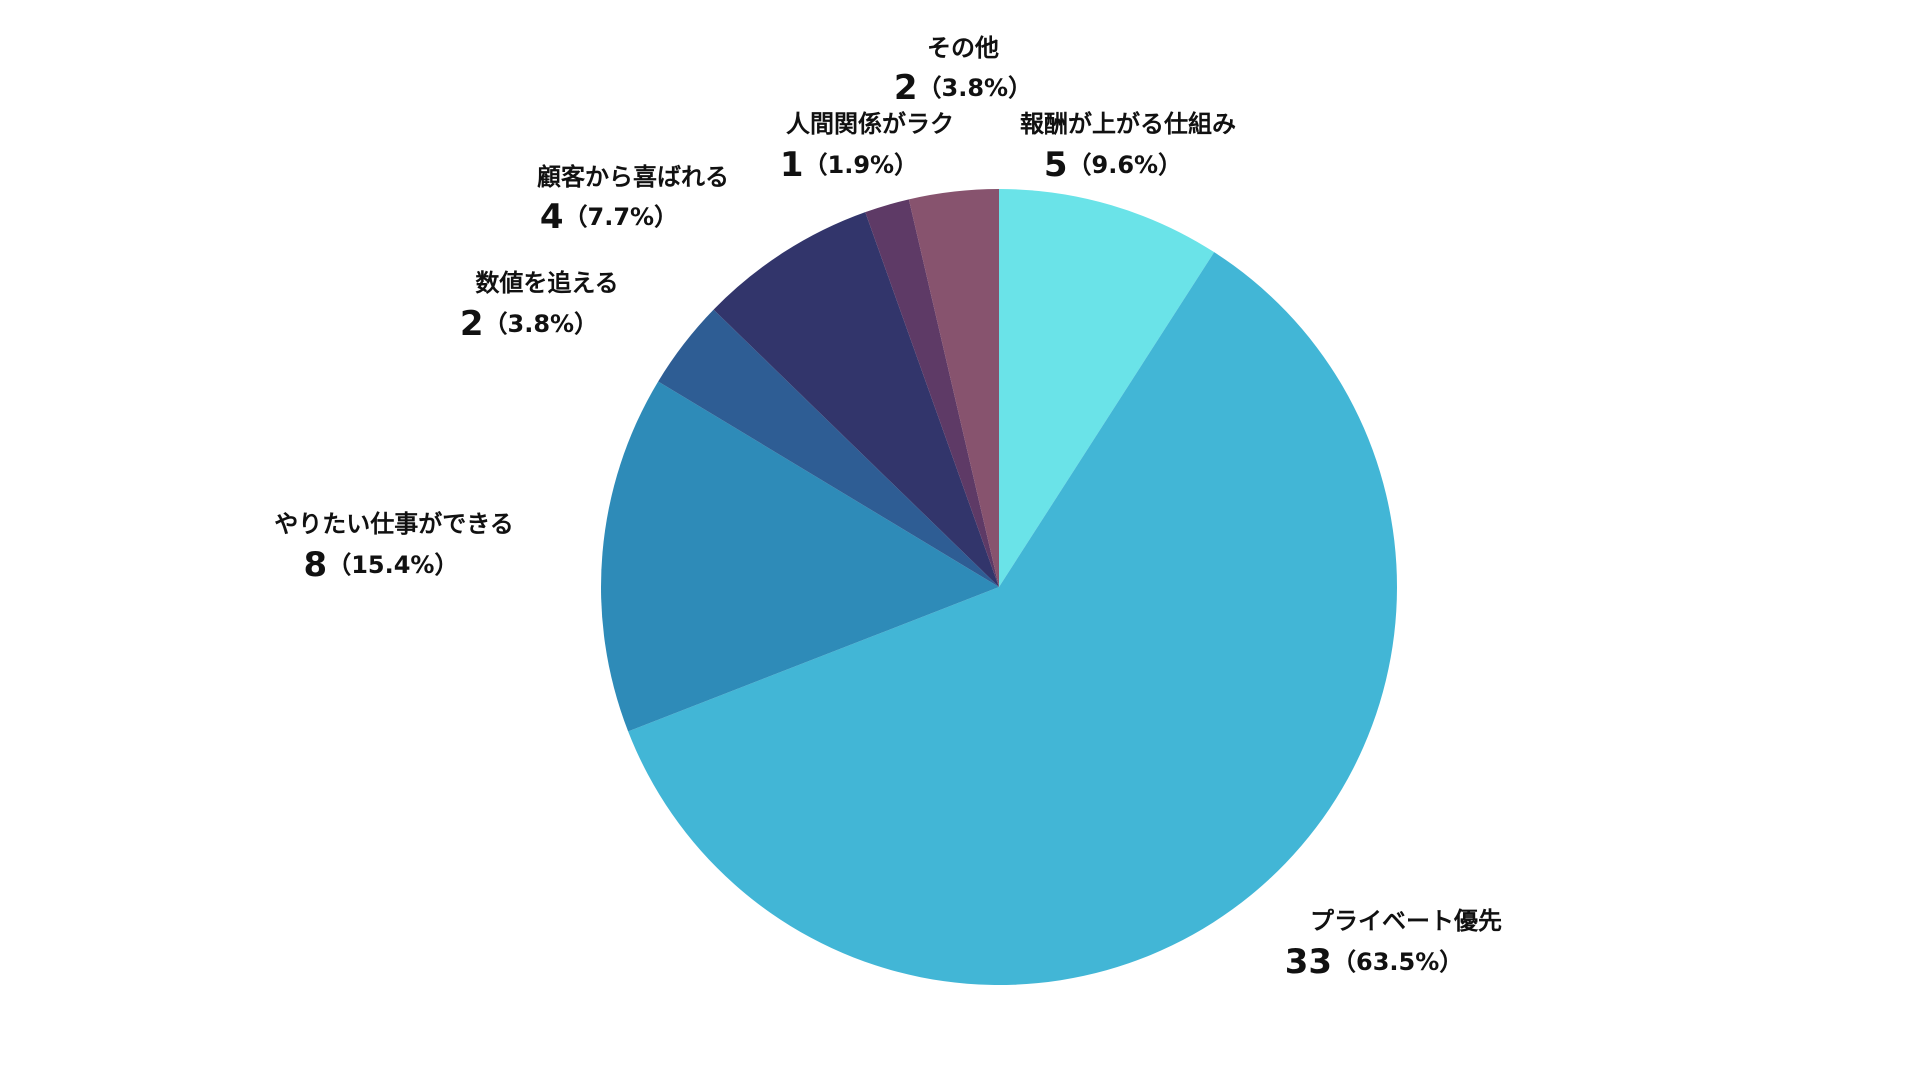 Image resolution: width=1920 pixels, height=1080 pixels. I want to click on slice-label: 人間関係がラク, so click(870, 124).